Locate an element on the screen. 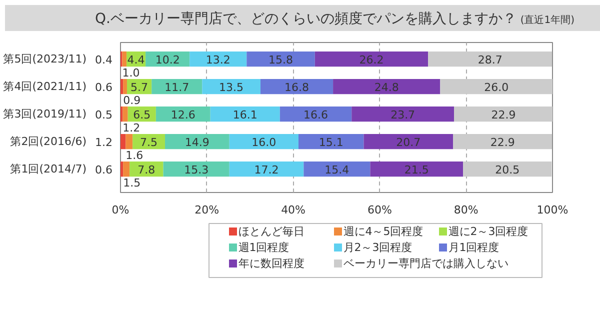 This screenshot has width=600, height=312. data-label: 15.8 is located at coordinates (281, 60).